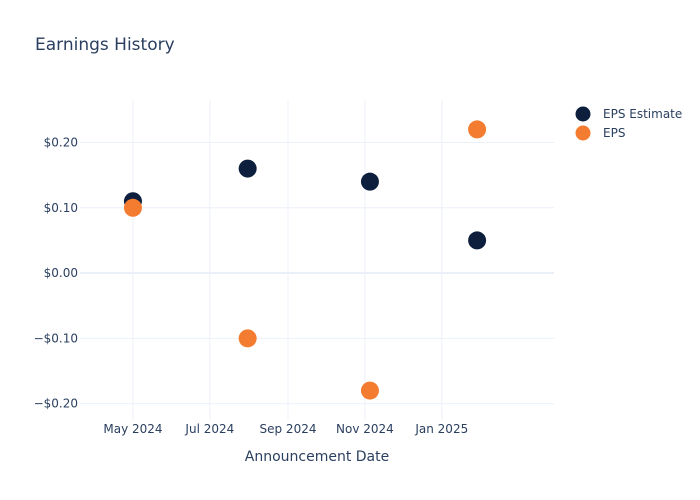  I want to click on legend-label: EPS, so click(614, 133).